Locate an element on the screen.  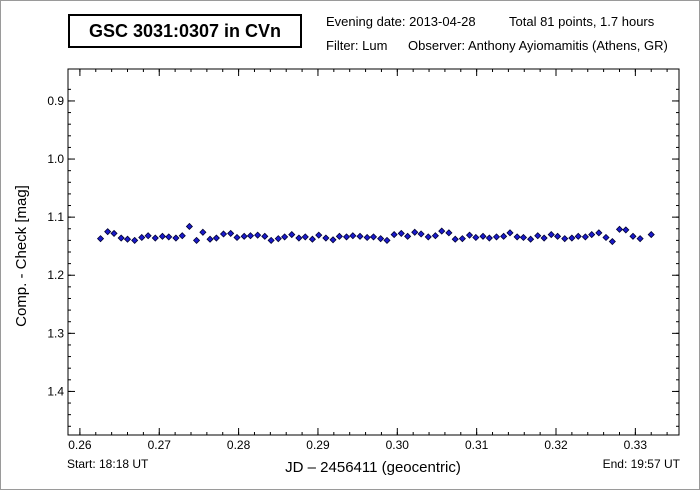
y-axis-title: Comp. - Check [mag] is located at coordinates (21, 256).